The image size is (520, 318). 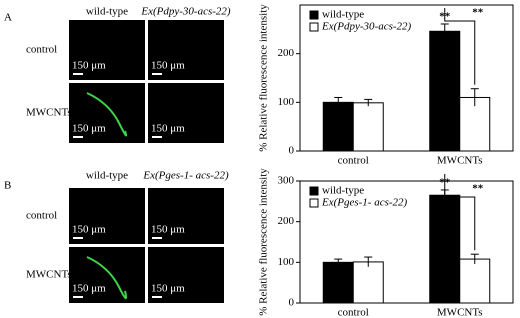 What do you see at coordinates (185, 176) in the screenshot?
I see `column-header: Ex(Pges-1- acs-22)` at bounding box center [185, 176].